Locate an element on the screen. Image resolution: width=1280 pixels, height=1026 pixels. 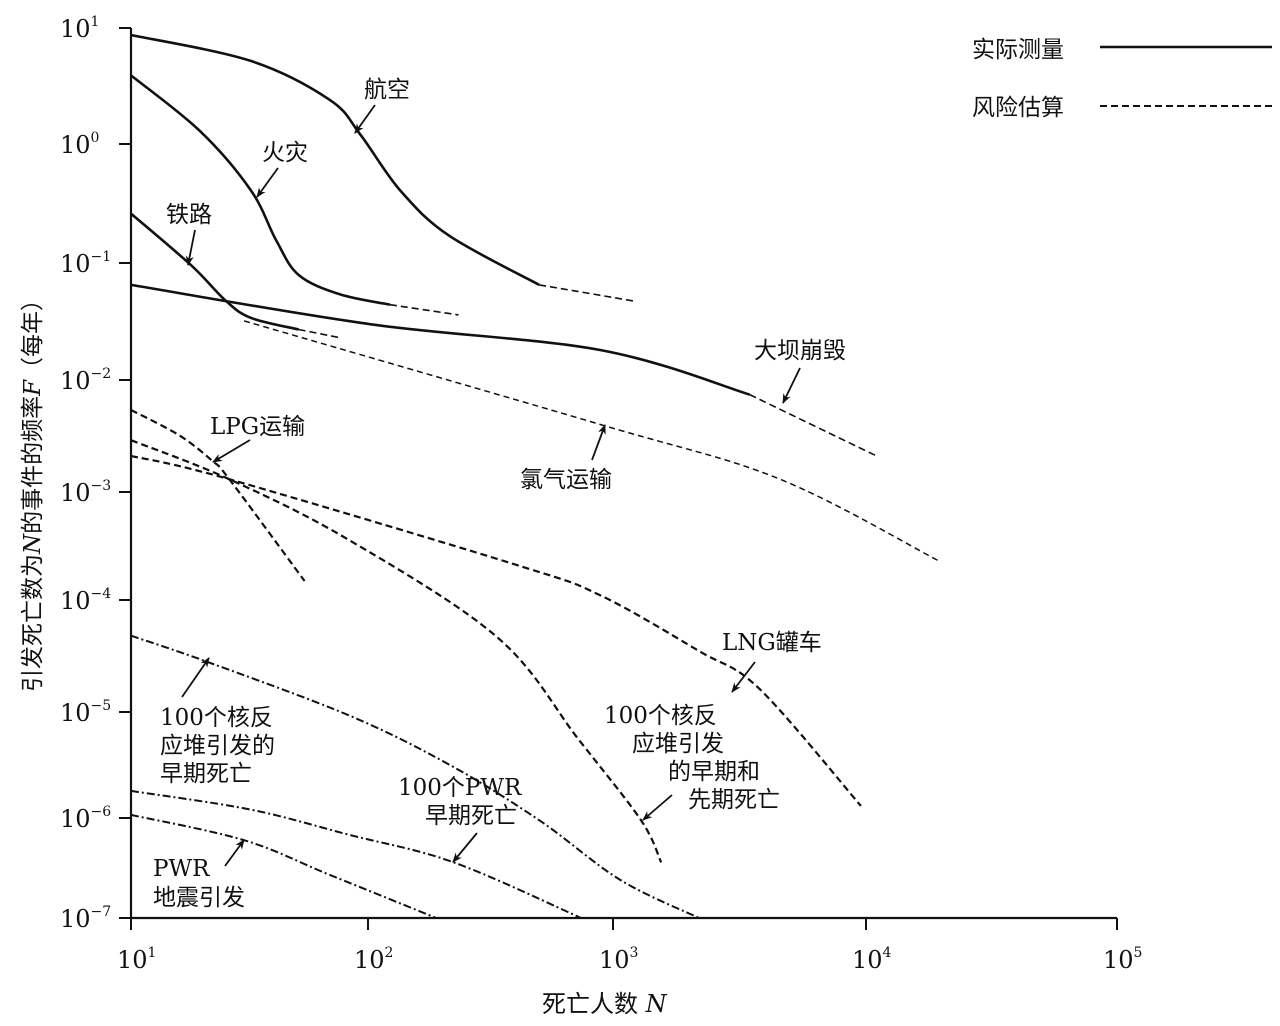
series-label: PWR is located at coordinates (181, 869).